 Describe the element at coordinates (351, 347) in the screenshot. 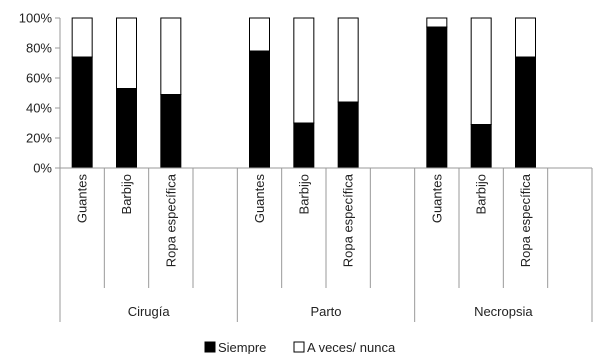

I see `legend-label: A veces/ nunca` at that location.